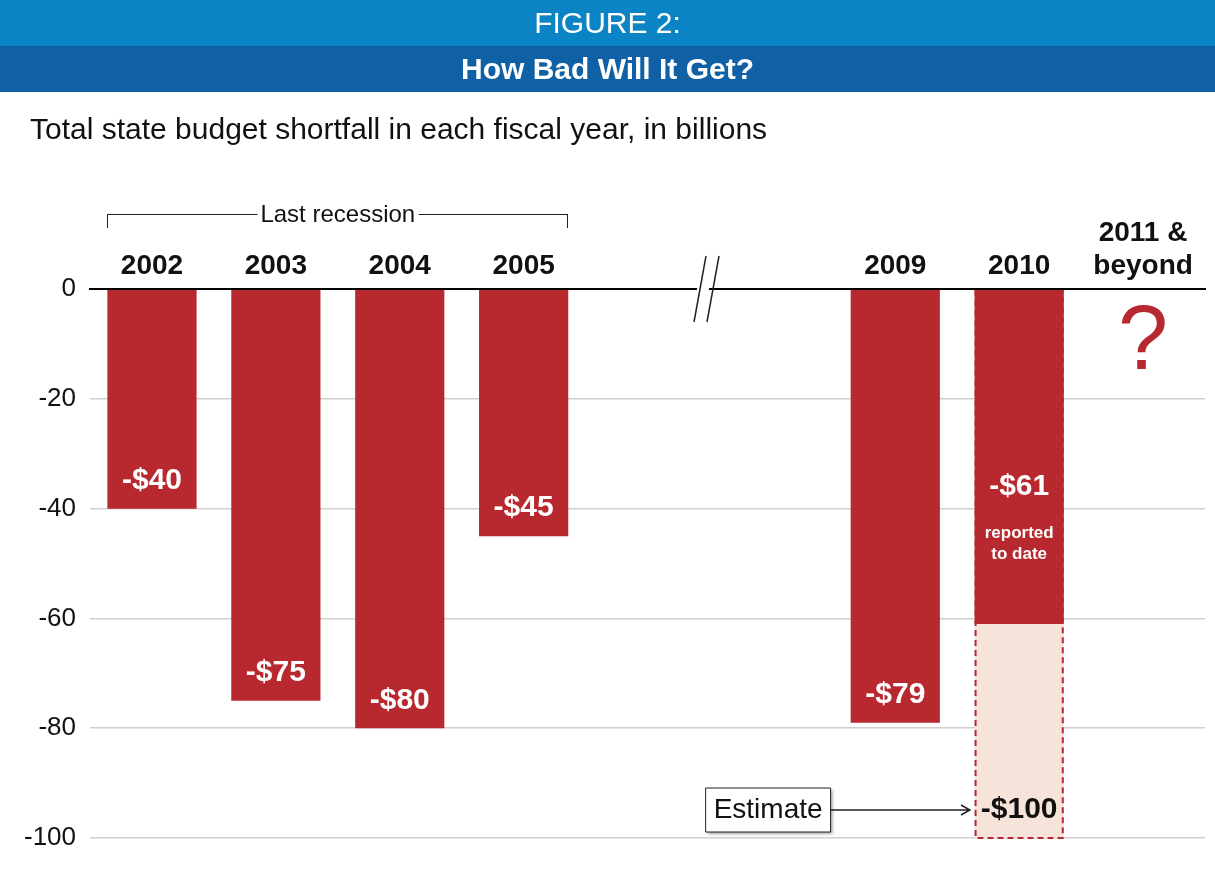  What do you see at coordinates (399, 129) in the screenshot?
I see `y-axis-title: Total state budget shortfall in each fiscal year, in billions` at bounding box center [399, 129].